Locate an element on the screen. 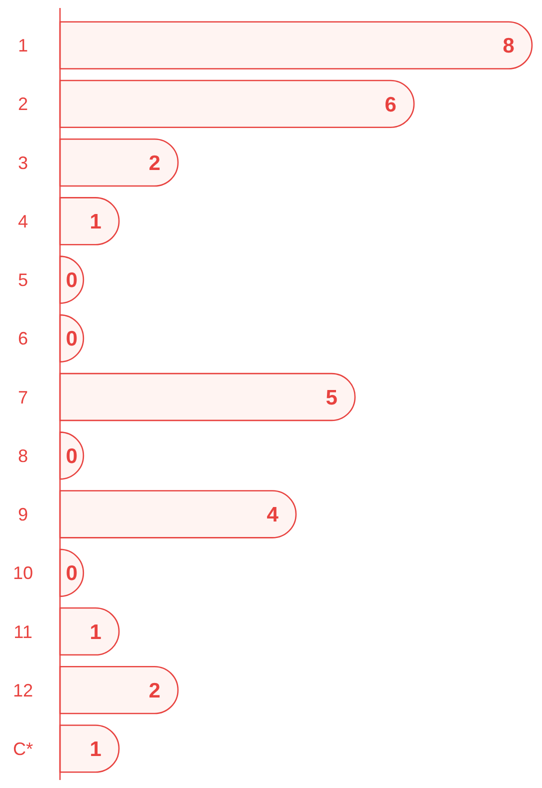  data-label: 8 is located at coordinates (508, 46).